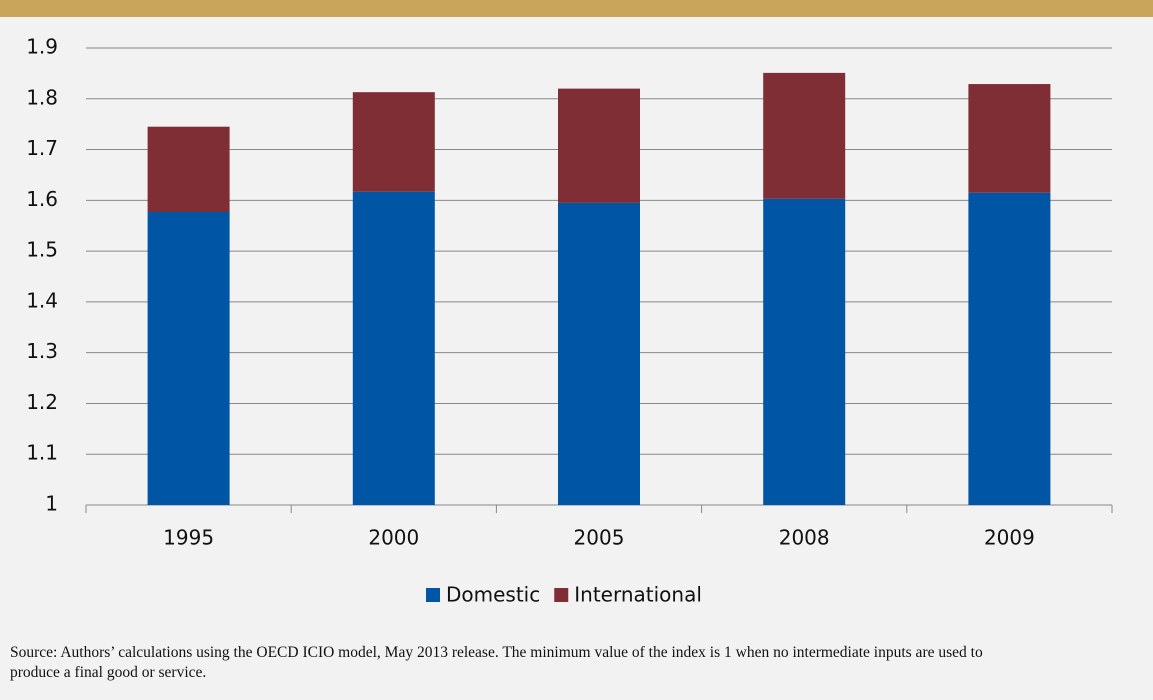  What do you see at coordinates (599, 538) in the screenshot?
I see `x-tick-label: 2005` at bounding box center [599, 538].